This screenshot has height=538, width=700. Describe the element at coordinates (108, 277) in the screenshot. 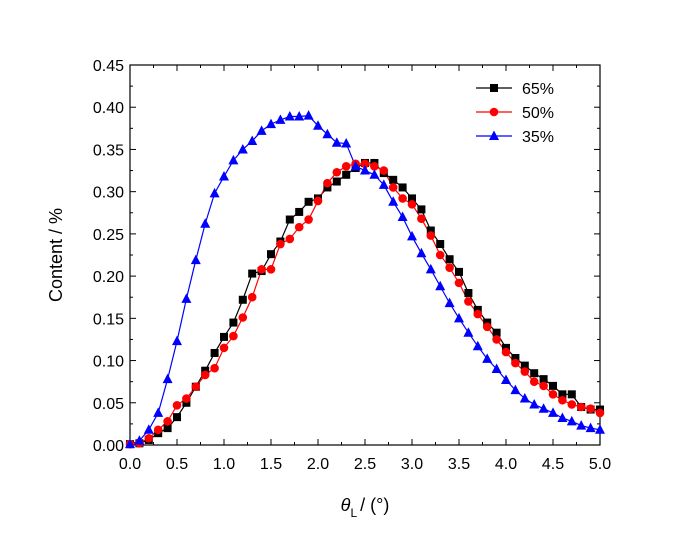

I see `y-tick-label: 0.20` at that location.